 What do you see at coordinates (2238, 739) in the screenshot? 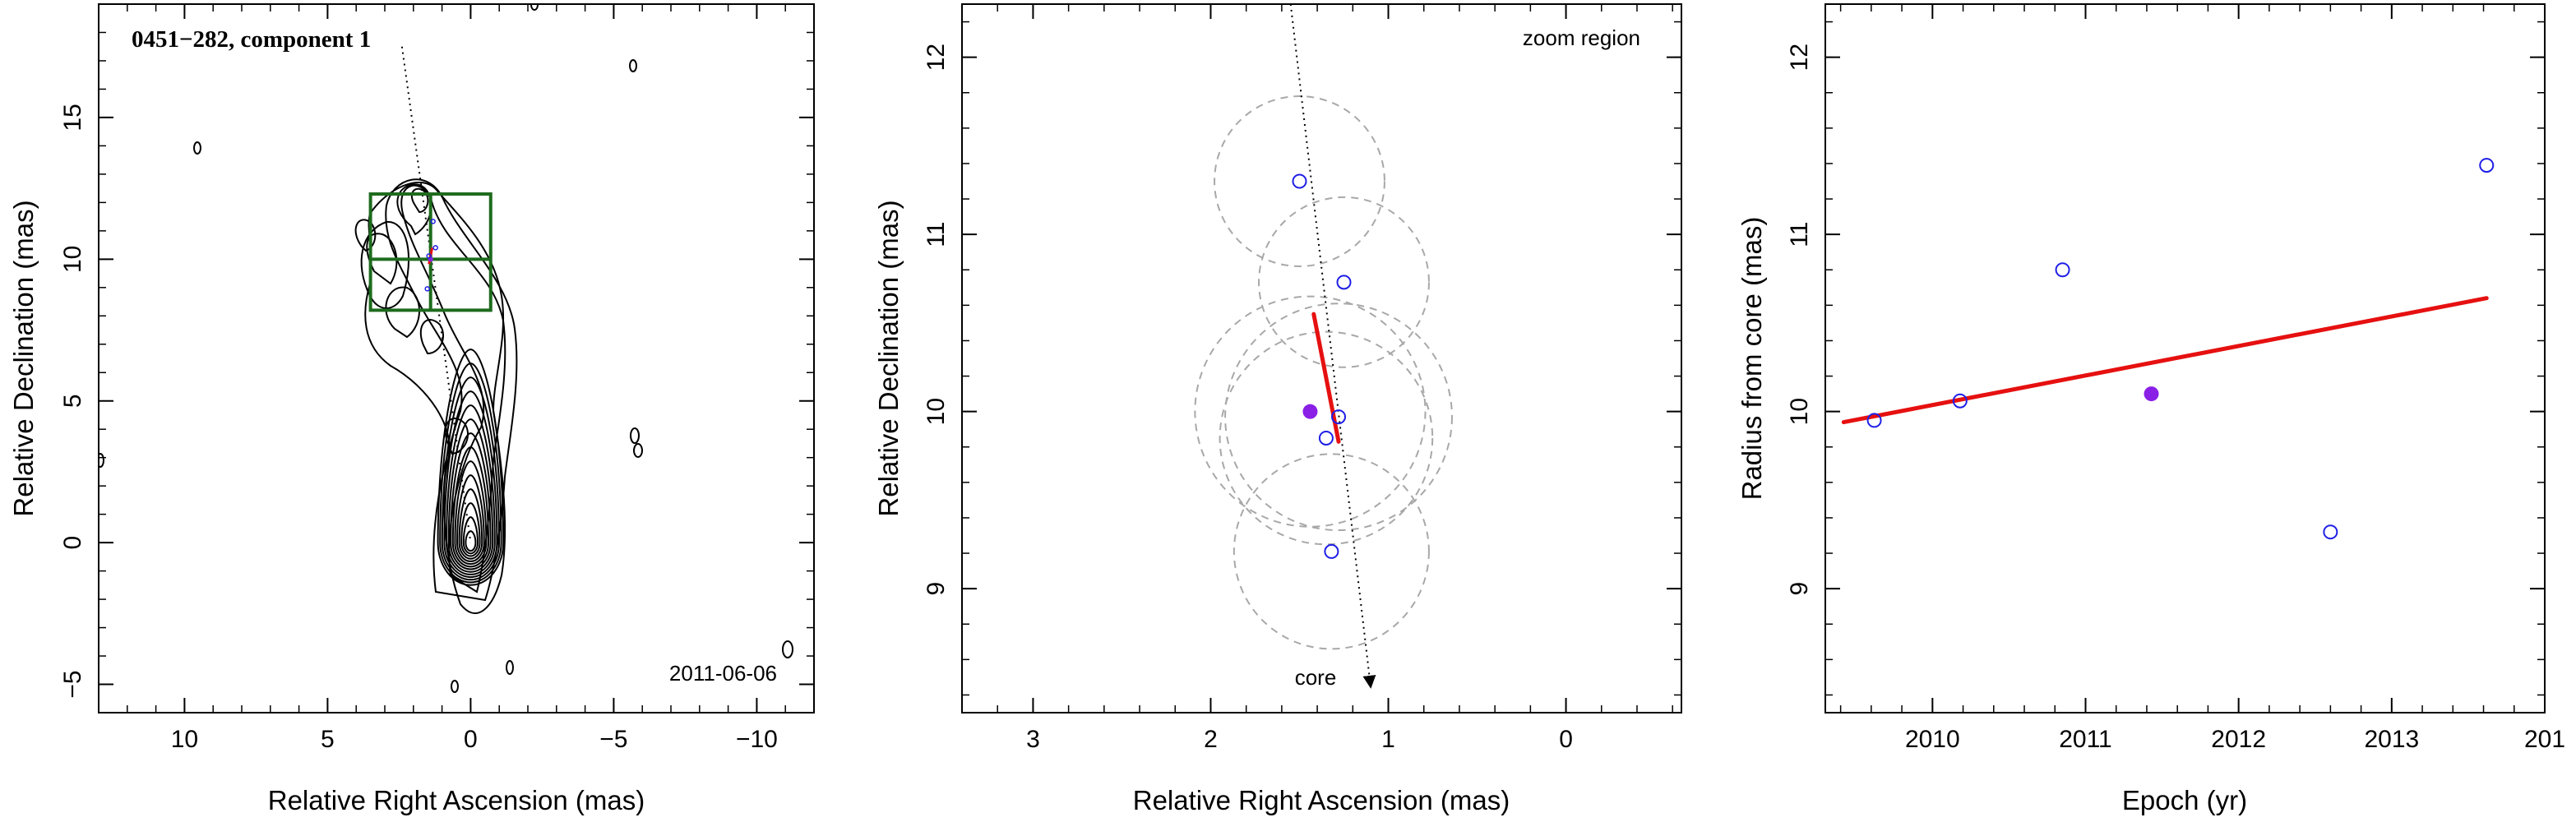
I see `x-tick-label: 2012` at bounding box center [2238, 739].